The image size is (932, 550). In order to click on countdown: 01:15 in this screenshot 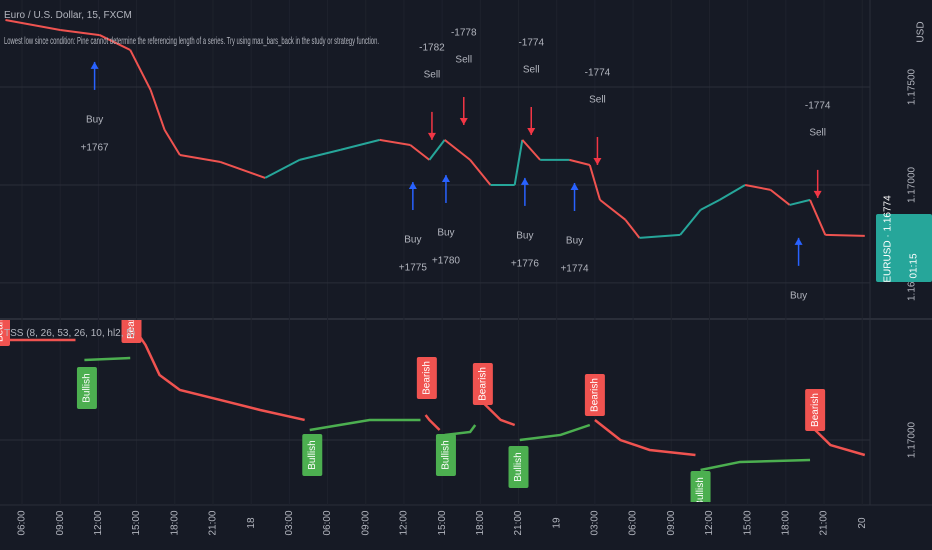, I will do `click(914, 265)`.